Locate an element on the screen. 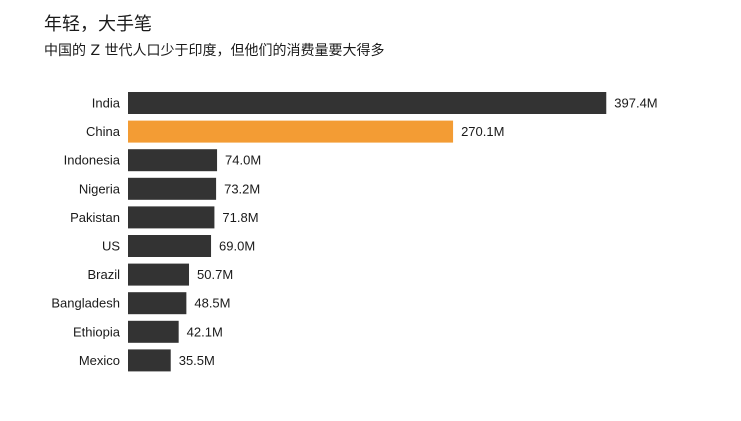 The image size is (741, 421). bar-ethiopia is located at coordinates (153, 331).